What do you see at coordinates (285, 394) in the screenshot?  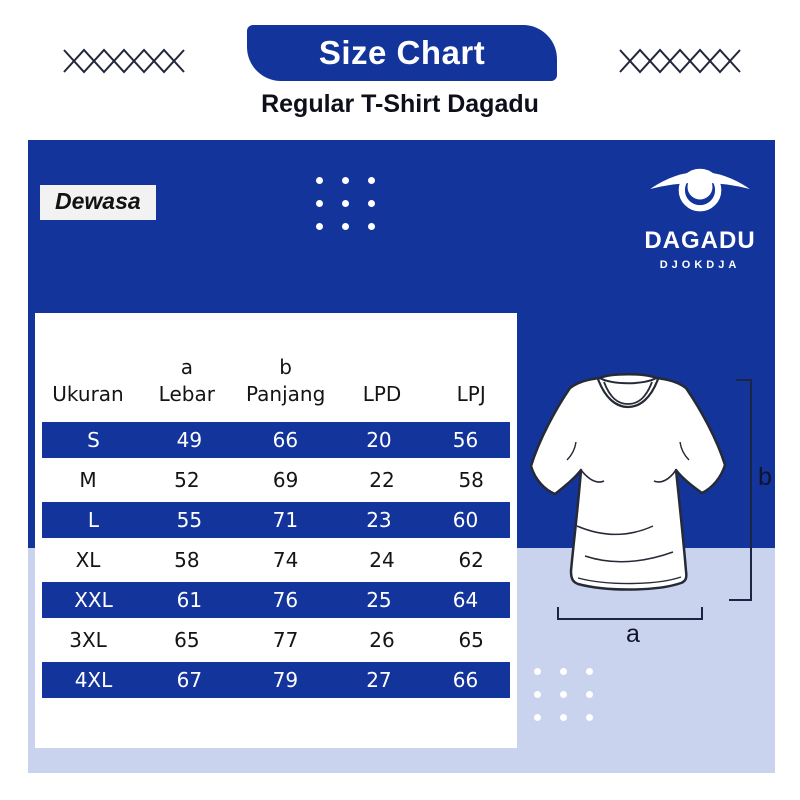 I see `header-label: Panjang` at bounding box center [285, 394].